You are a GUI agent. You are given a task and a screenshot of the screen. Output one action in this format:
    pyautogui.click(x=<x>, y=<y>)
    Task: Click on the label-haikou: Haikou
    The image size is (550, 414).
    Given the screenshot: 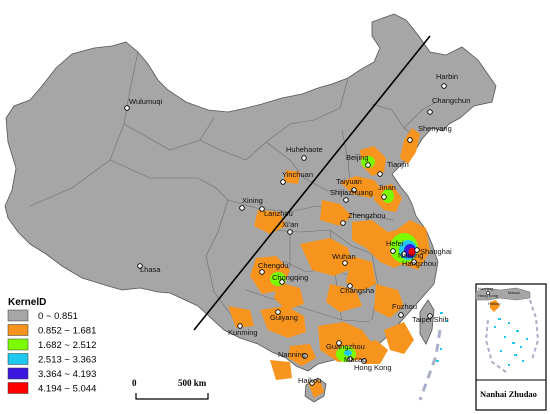 What is the action you would take?
    pyautogui.click(x=309, y=380)
    